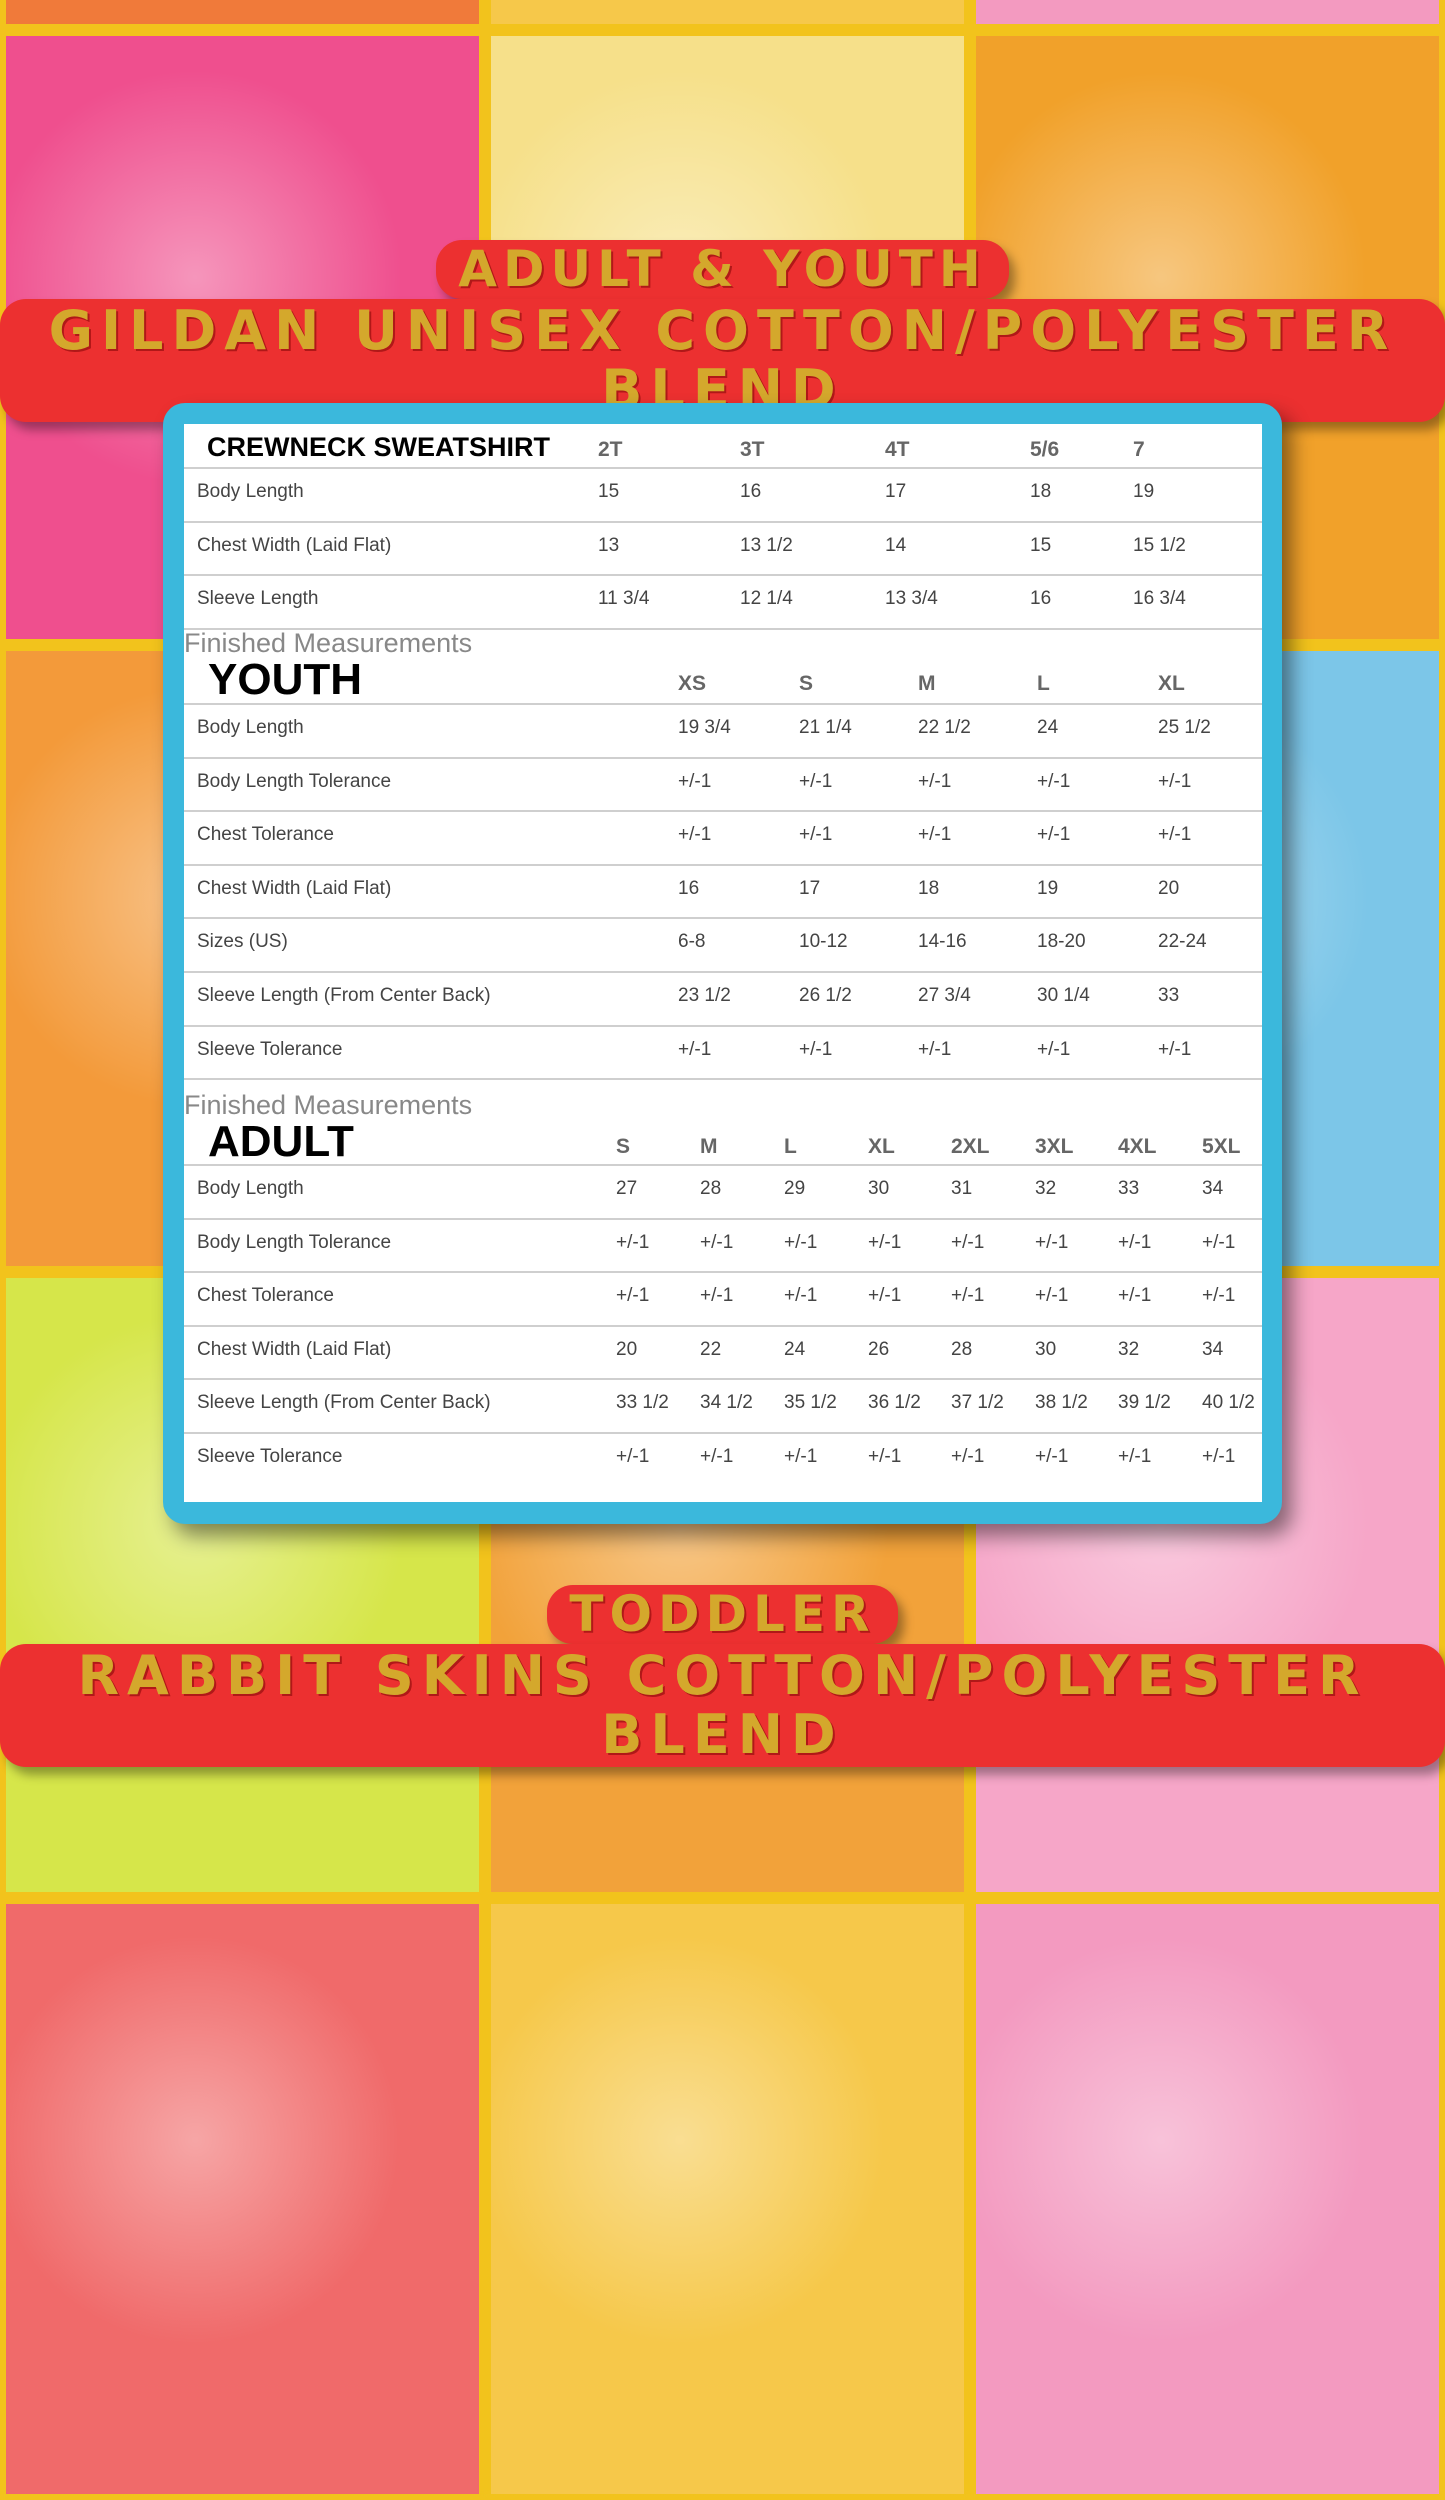 The height and width of the screenshot is (2500, 1445). I want to click on row-label: Body Length Tolerance, so click(294, 781).